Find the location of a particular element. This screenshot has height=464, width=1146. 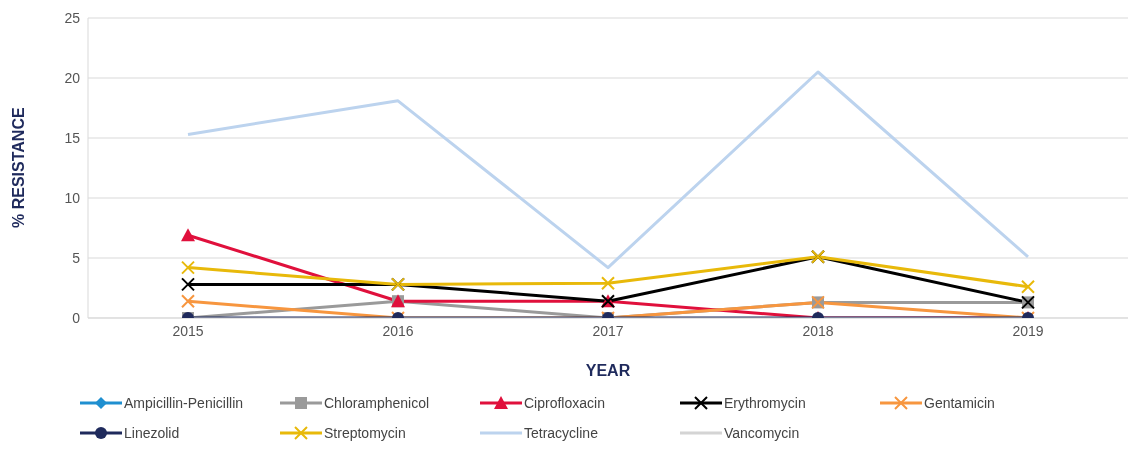

legend-label: Vancomycin is located at coordinates (762, 433).